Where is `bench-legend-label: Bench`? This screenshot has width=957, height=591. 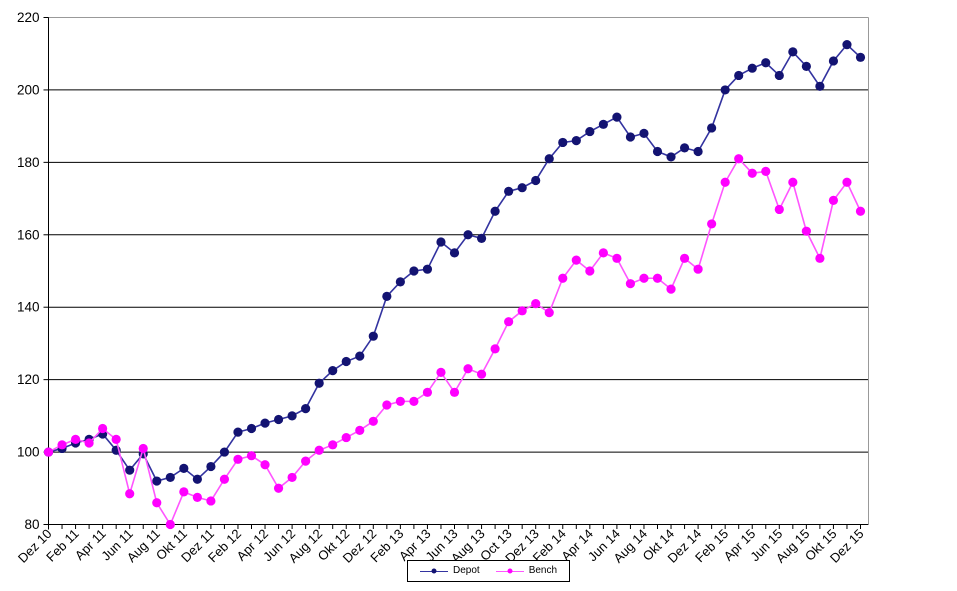
bench-legend-label: Bench is located at coordinates (543, 570).